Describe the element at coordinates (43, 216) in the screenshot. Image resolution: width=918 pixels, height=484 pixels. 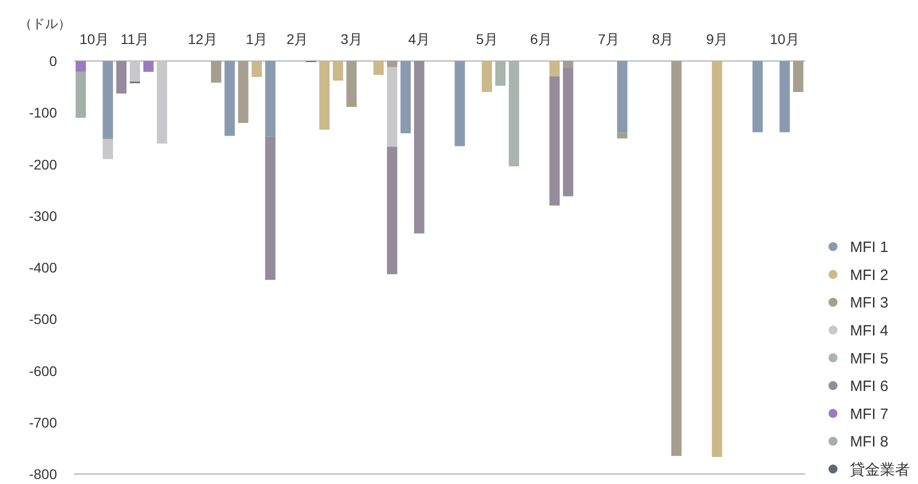
I see `y-tick-label: -300` at that location.